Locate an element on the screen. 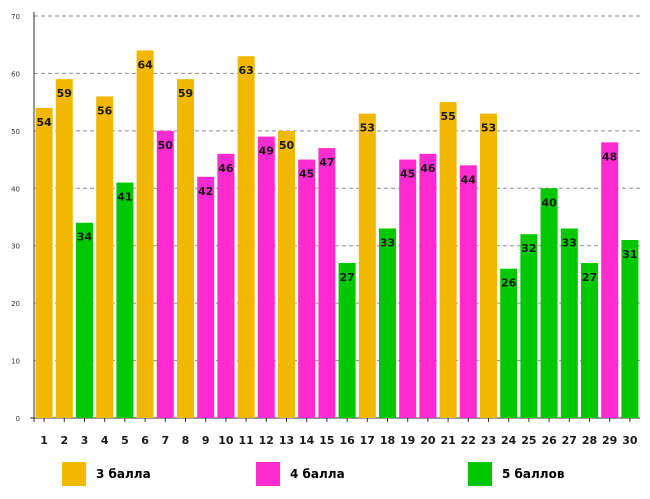  value-label-24: 26 is located at coordinates (509, 283).